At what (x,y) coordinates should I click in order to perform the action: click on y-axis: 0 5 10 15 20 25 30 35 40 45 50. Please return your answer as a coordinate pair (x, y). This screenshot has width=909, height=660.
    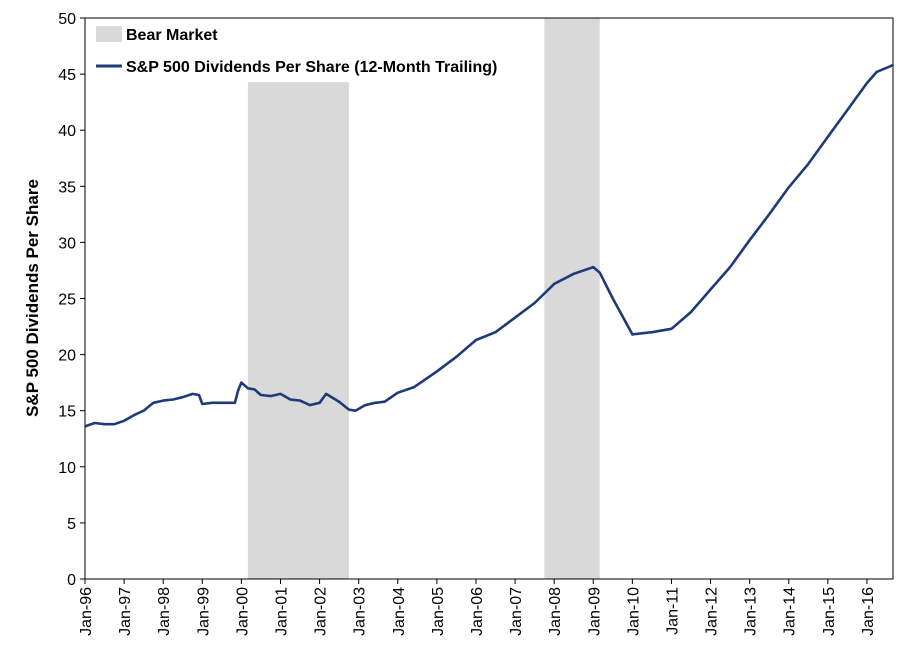
    Looking at the image, I should click on (71, 300).